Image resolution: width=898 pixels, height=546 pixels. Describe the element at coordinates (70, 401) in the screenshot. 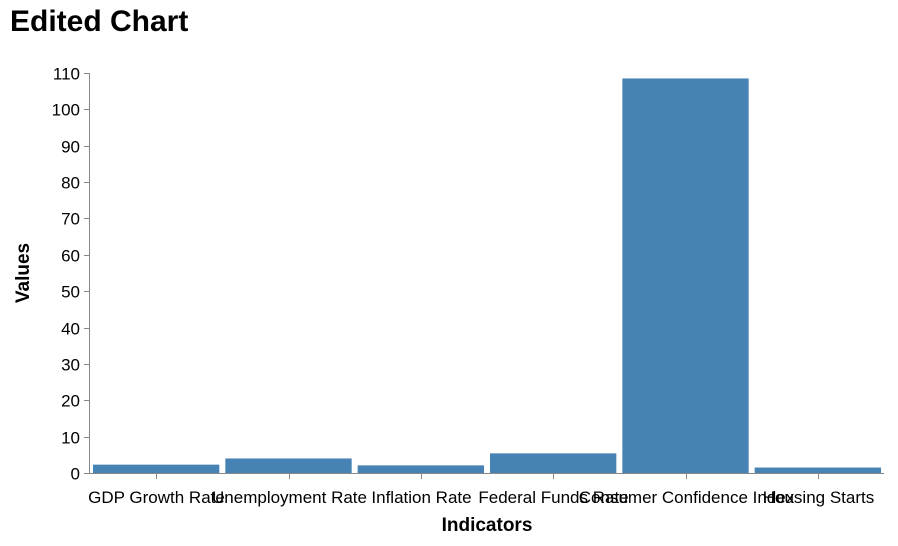

I see `y-tick-label: 20` at that location.